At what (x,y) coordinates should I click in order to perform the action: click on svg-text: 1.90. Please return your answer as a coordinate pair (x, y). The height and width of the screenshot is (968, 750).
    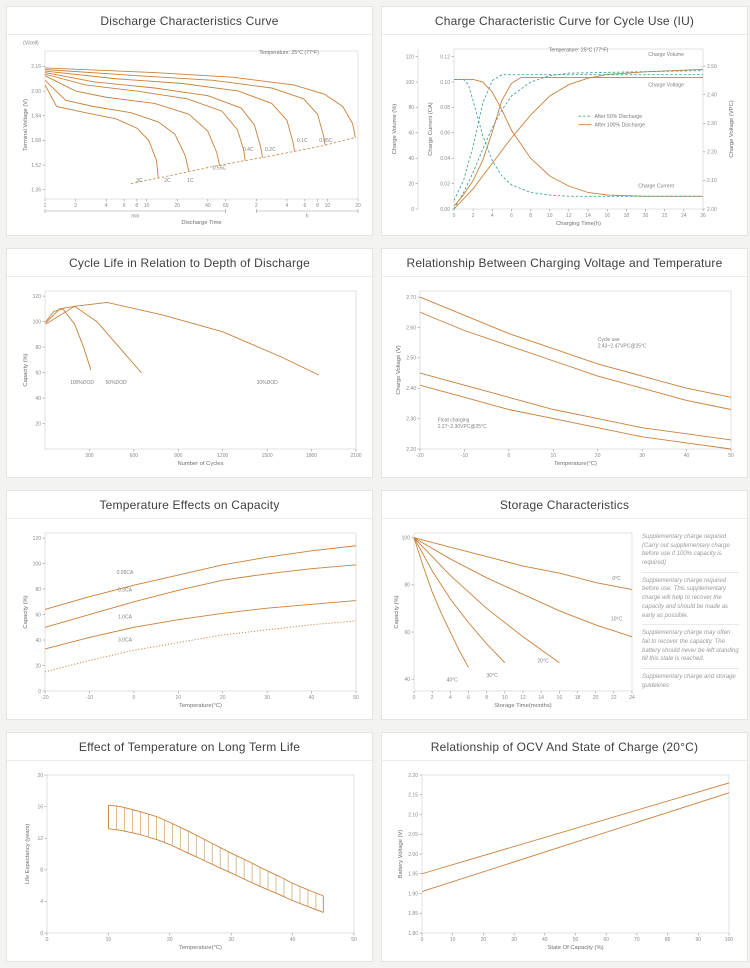
    Looking at the image, I should click on (413, 894).